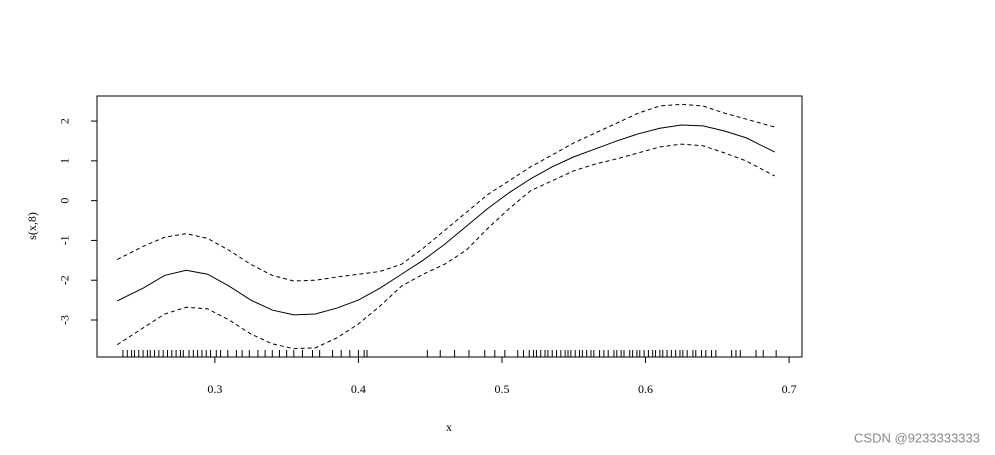 The image size is (995, 455). Describe the element at coordinates (501, 389) in the screenshot. I see `x-tick-label: 0.5` at that location.